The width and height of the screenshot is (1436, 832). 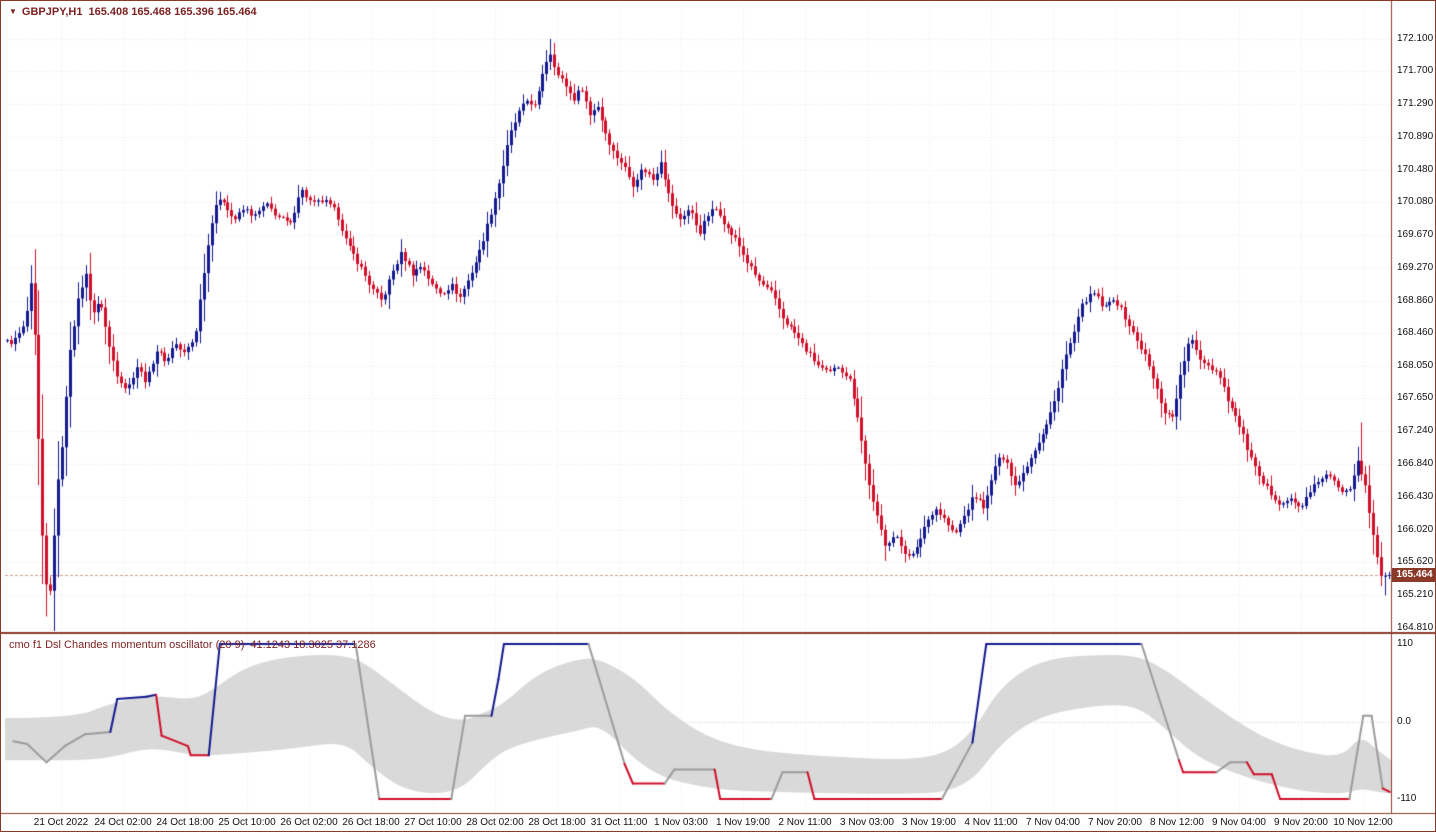 What do you see at coordinates (805, 822) in the screenshot?
I see `time-axis-label: 2 Nov 11:00` at bounding box center [805, 822].